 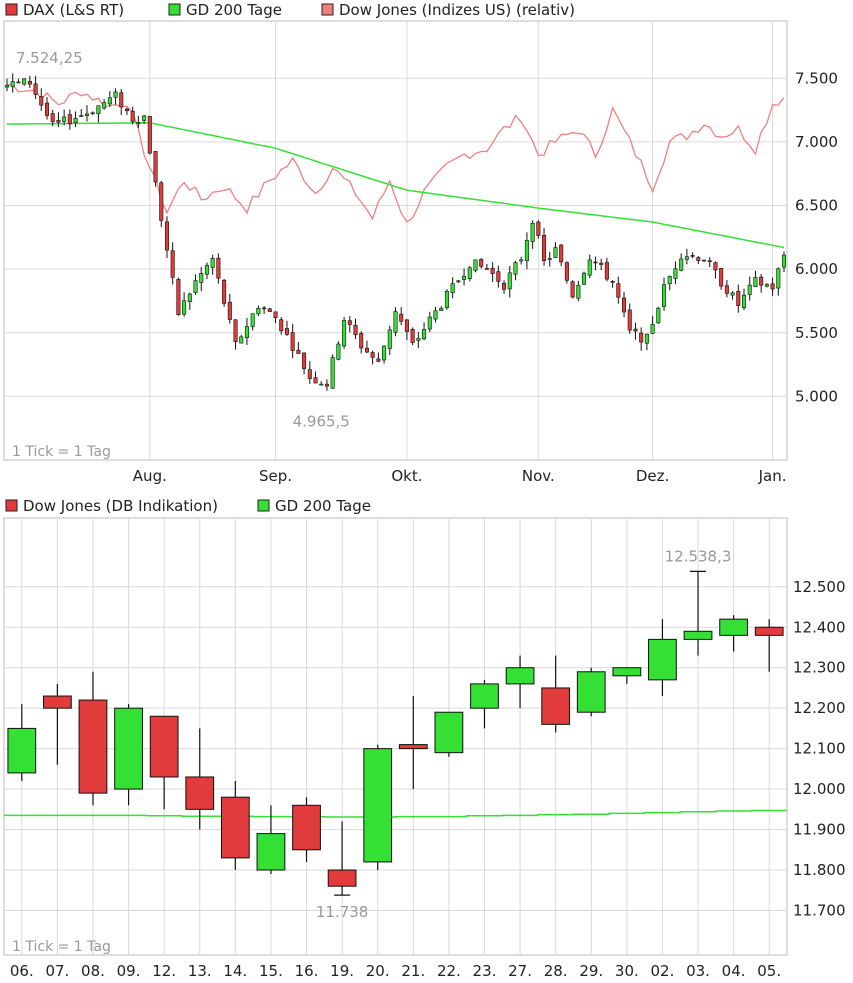 I want to click on bottom-y-tick-label: 11.800, so click(x=819, y=870).